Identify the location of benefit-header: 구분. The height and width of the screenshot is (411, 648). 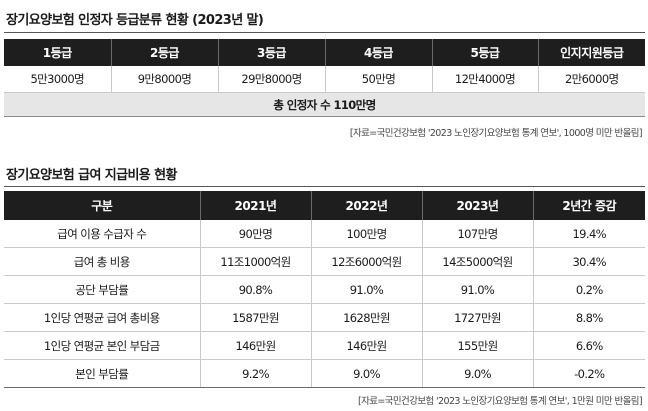
(102, 205).